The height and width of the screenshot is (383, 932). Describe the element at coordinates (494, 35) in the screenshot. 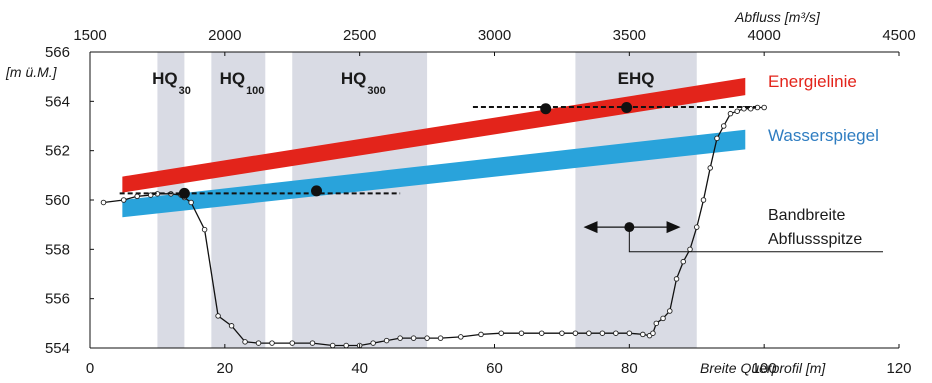

I see `top-tick-label: 3000` at that location.